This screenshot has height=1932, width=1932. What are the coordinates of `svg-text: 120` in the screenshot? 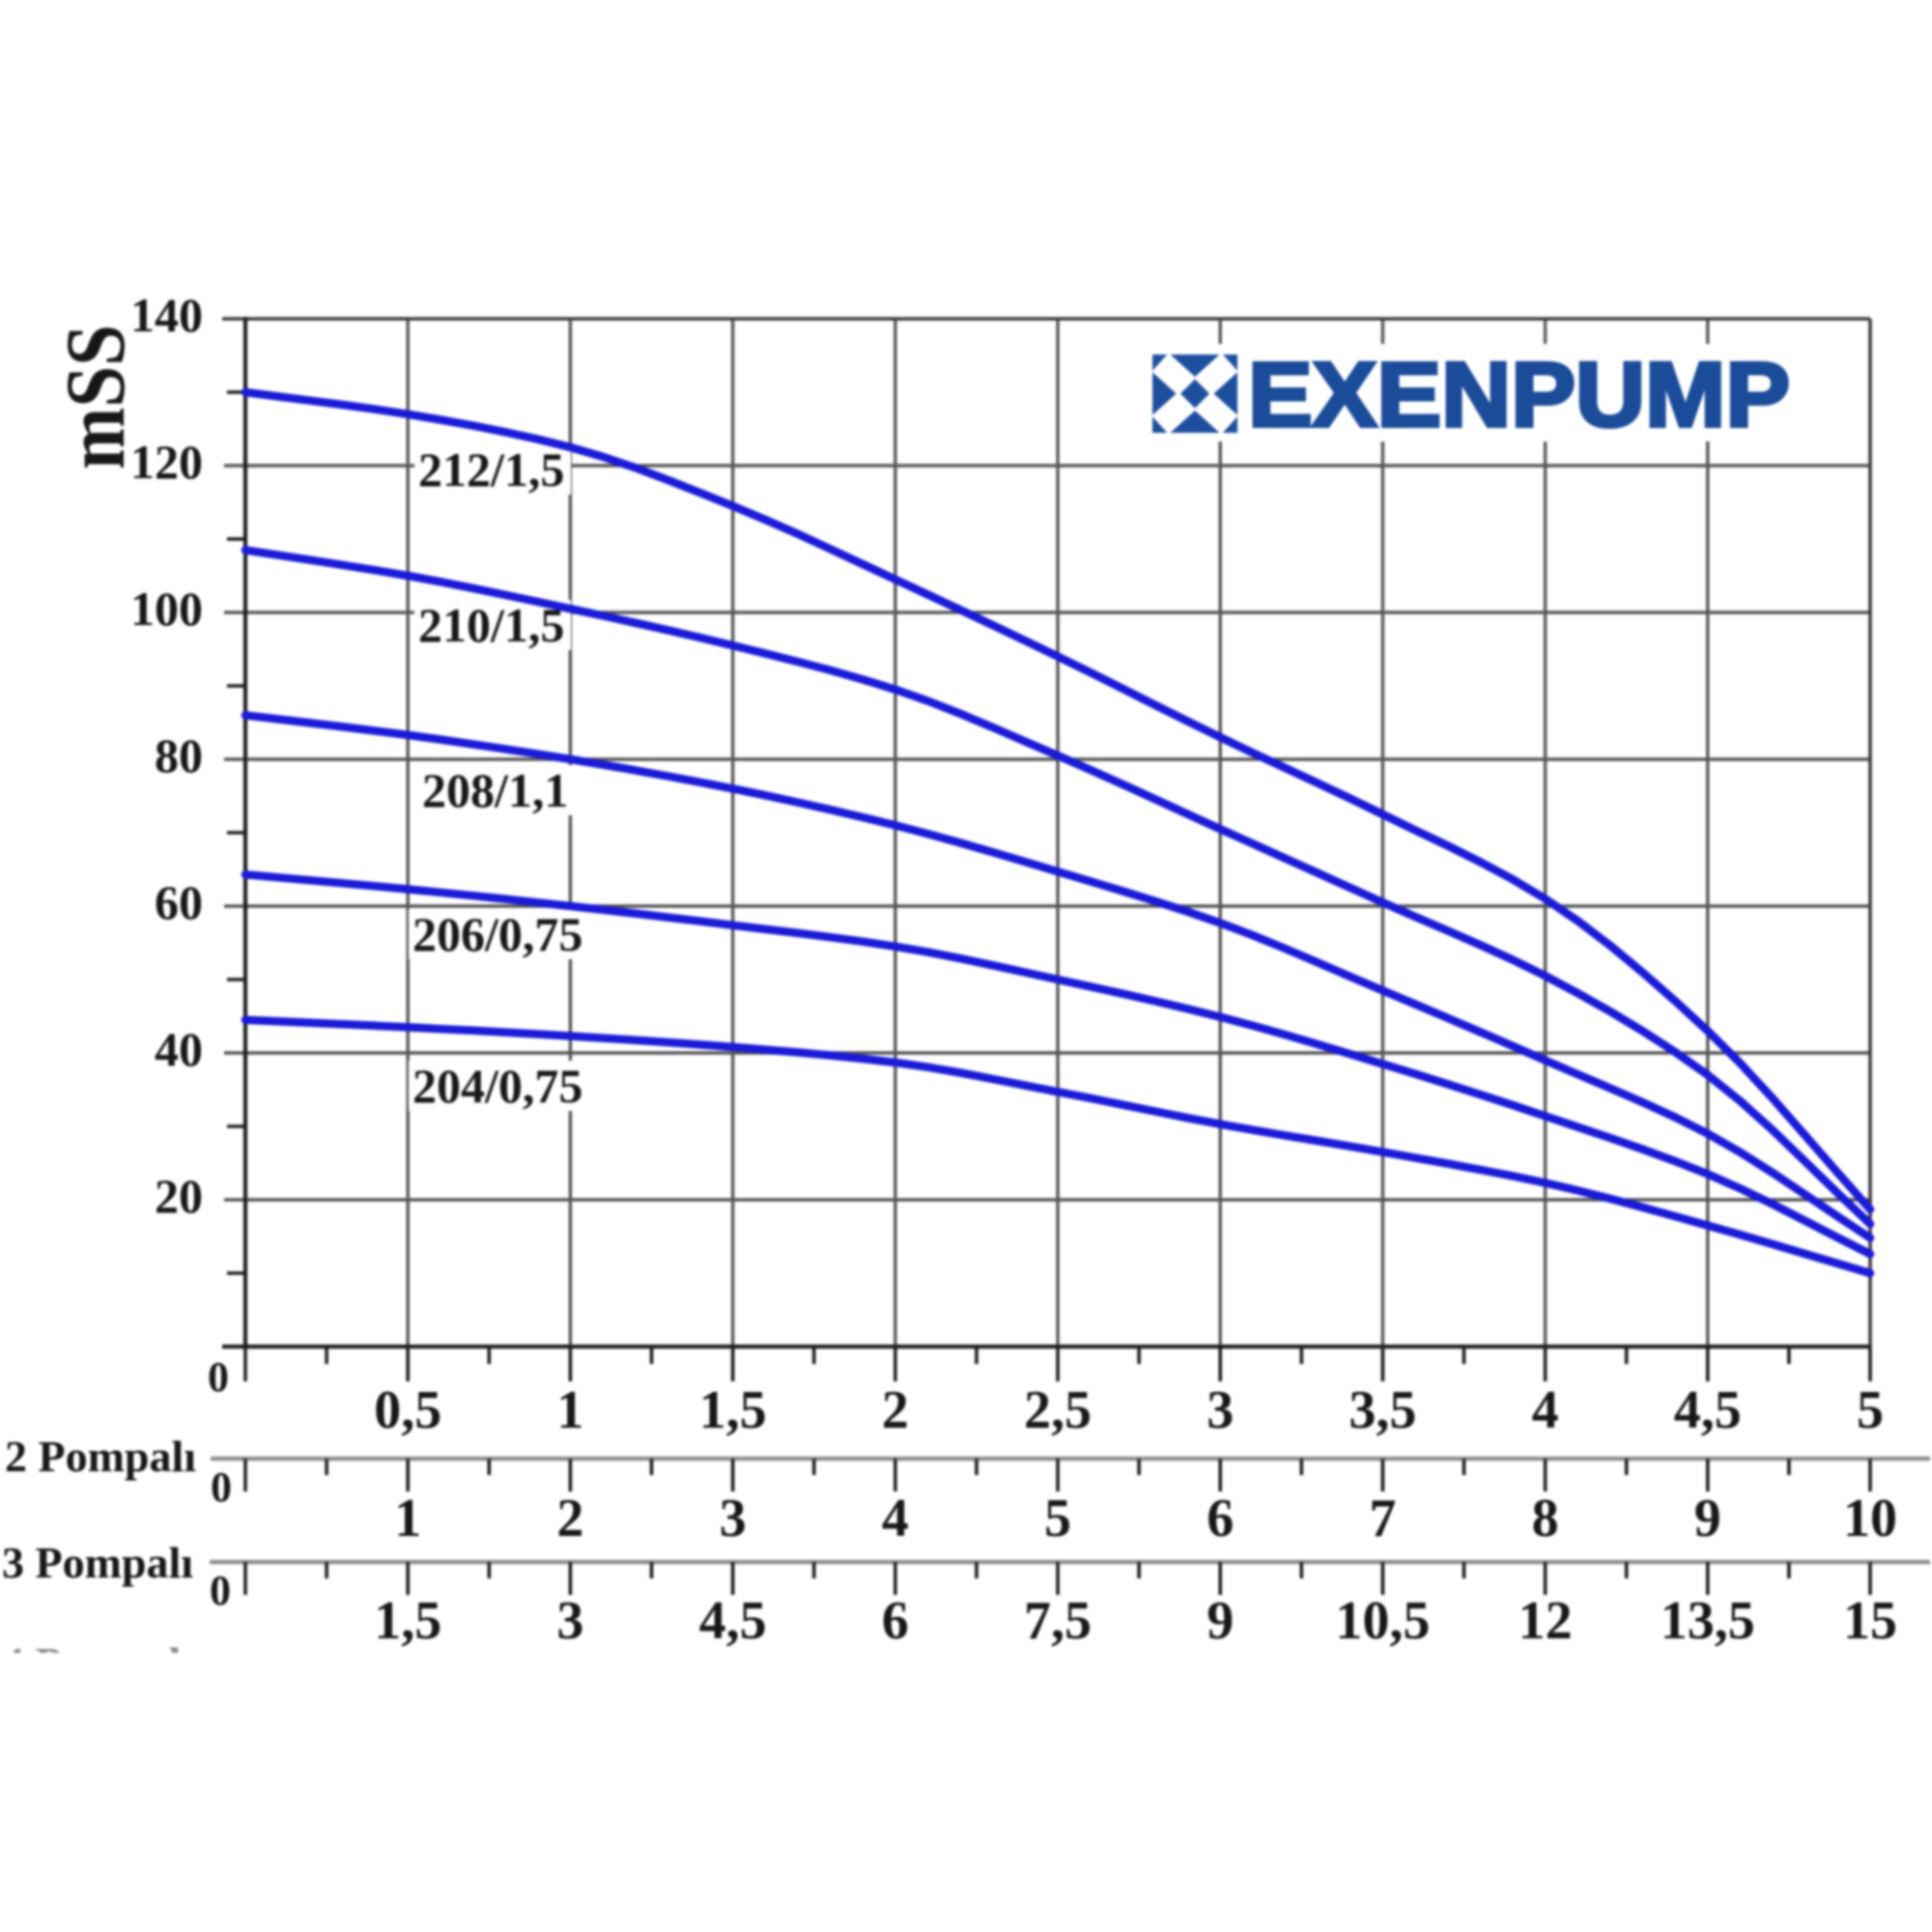 It's located at (166, 462).